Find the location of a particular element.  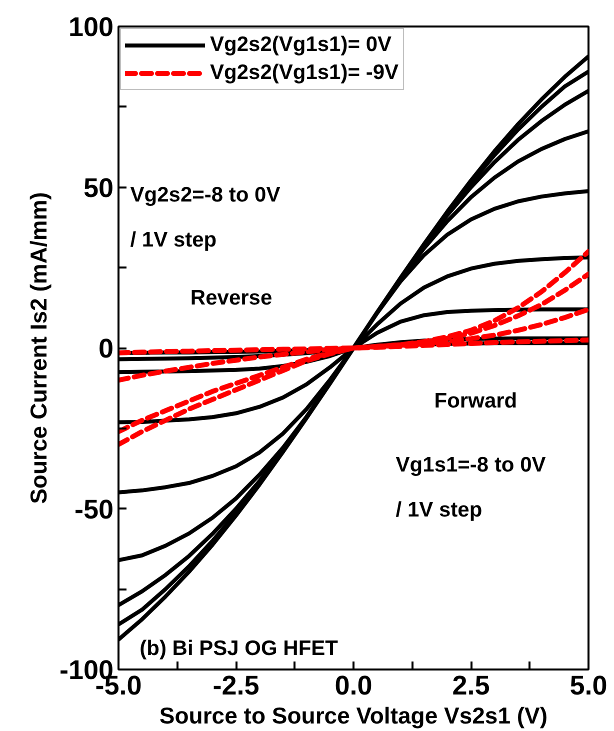

x-axis-title: Source to Source Voltage Vs2s1 (V) is located at coordinates (353, 715).